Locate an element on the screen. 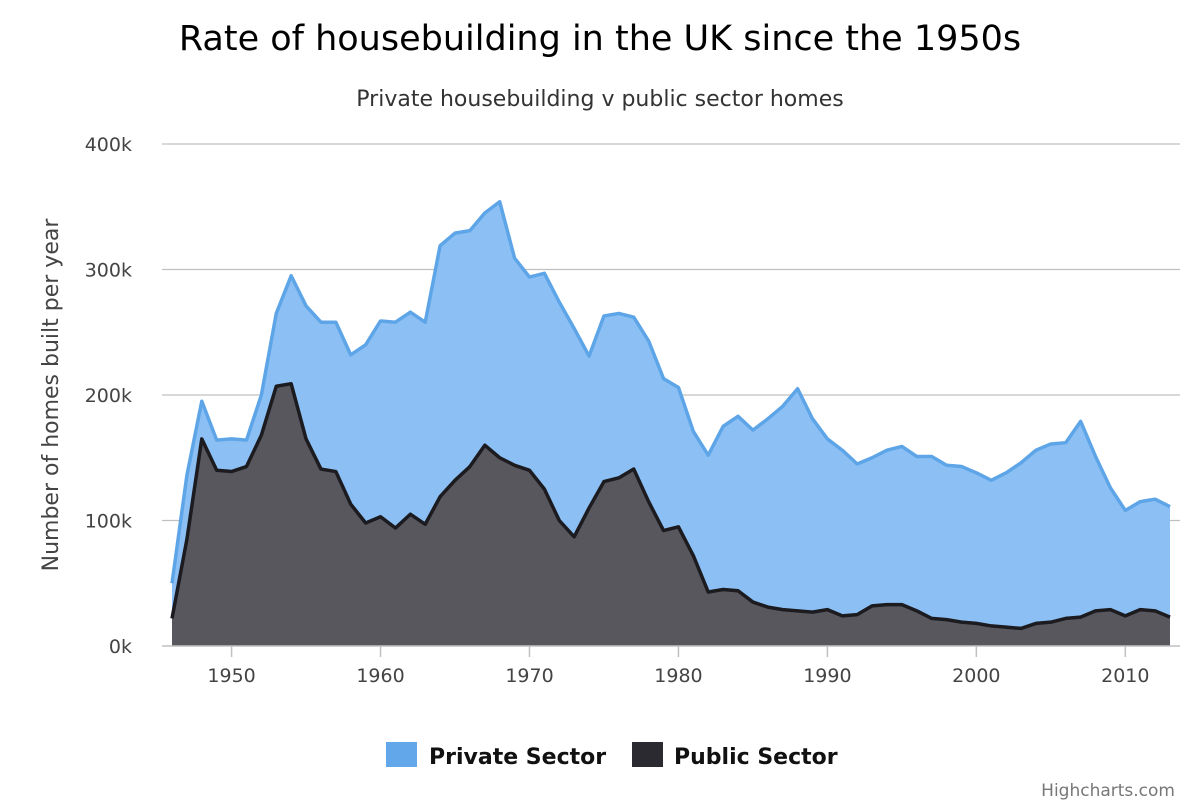 The image size is (1200, 800). legend: Private Sector Public Sector is located at coordinates (612, 756).